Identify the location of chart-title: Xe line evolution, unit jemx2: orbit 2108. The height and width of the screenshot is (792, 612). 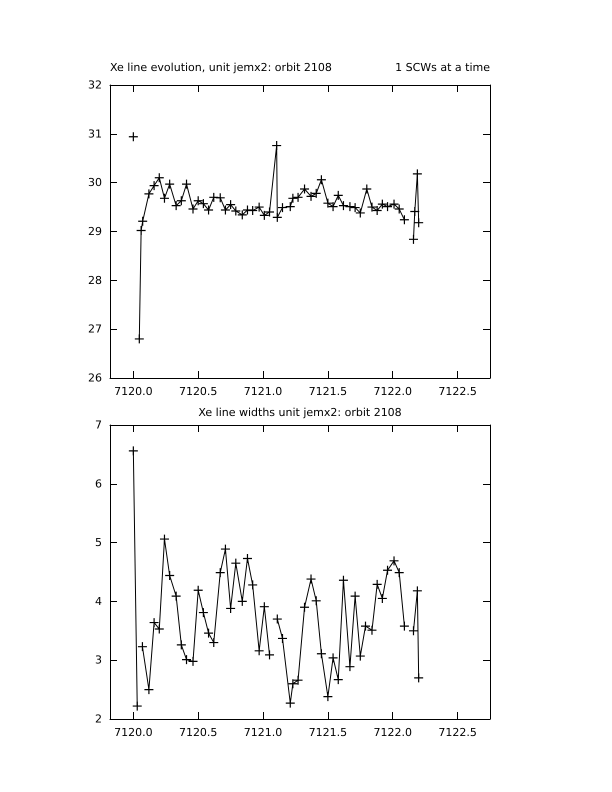
(221, 67).